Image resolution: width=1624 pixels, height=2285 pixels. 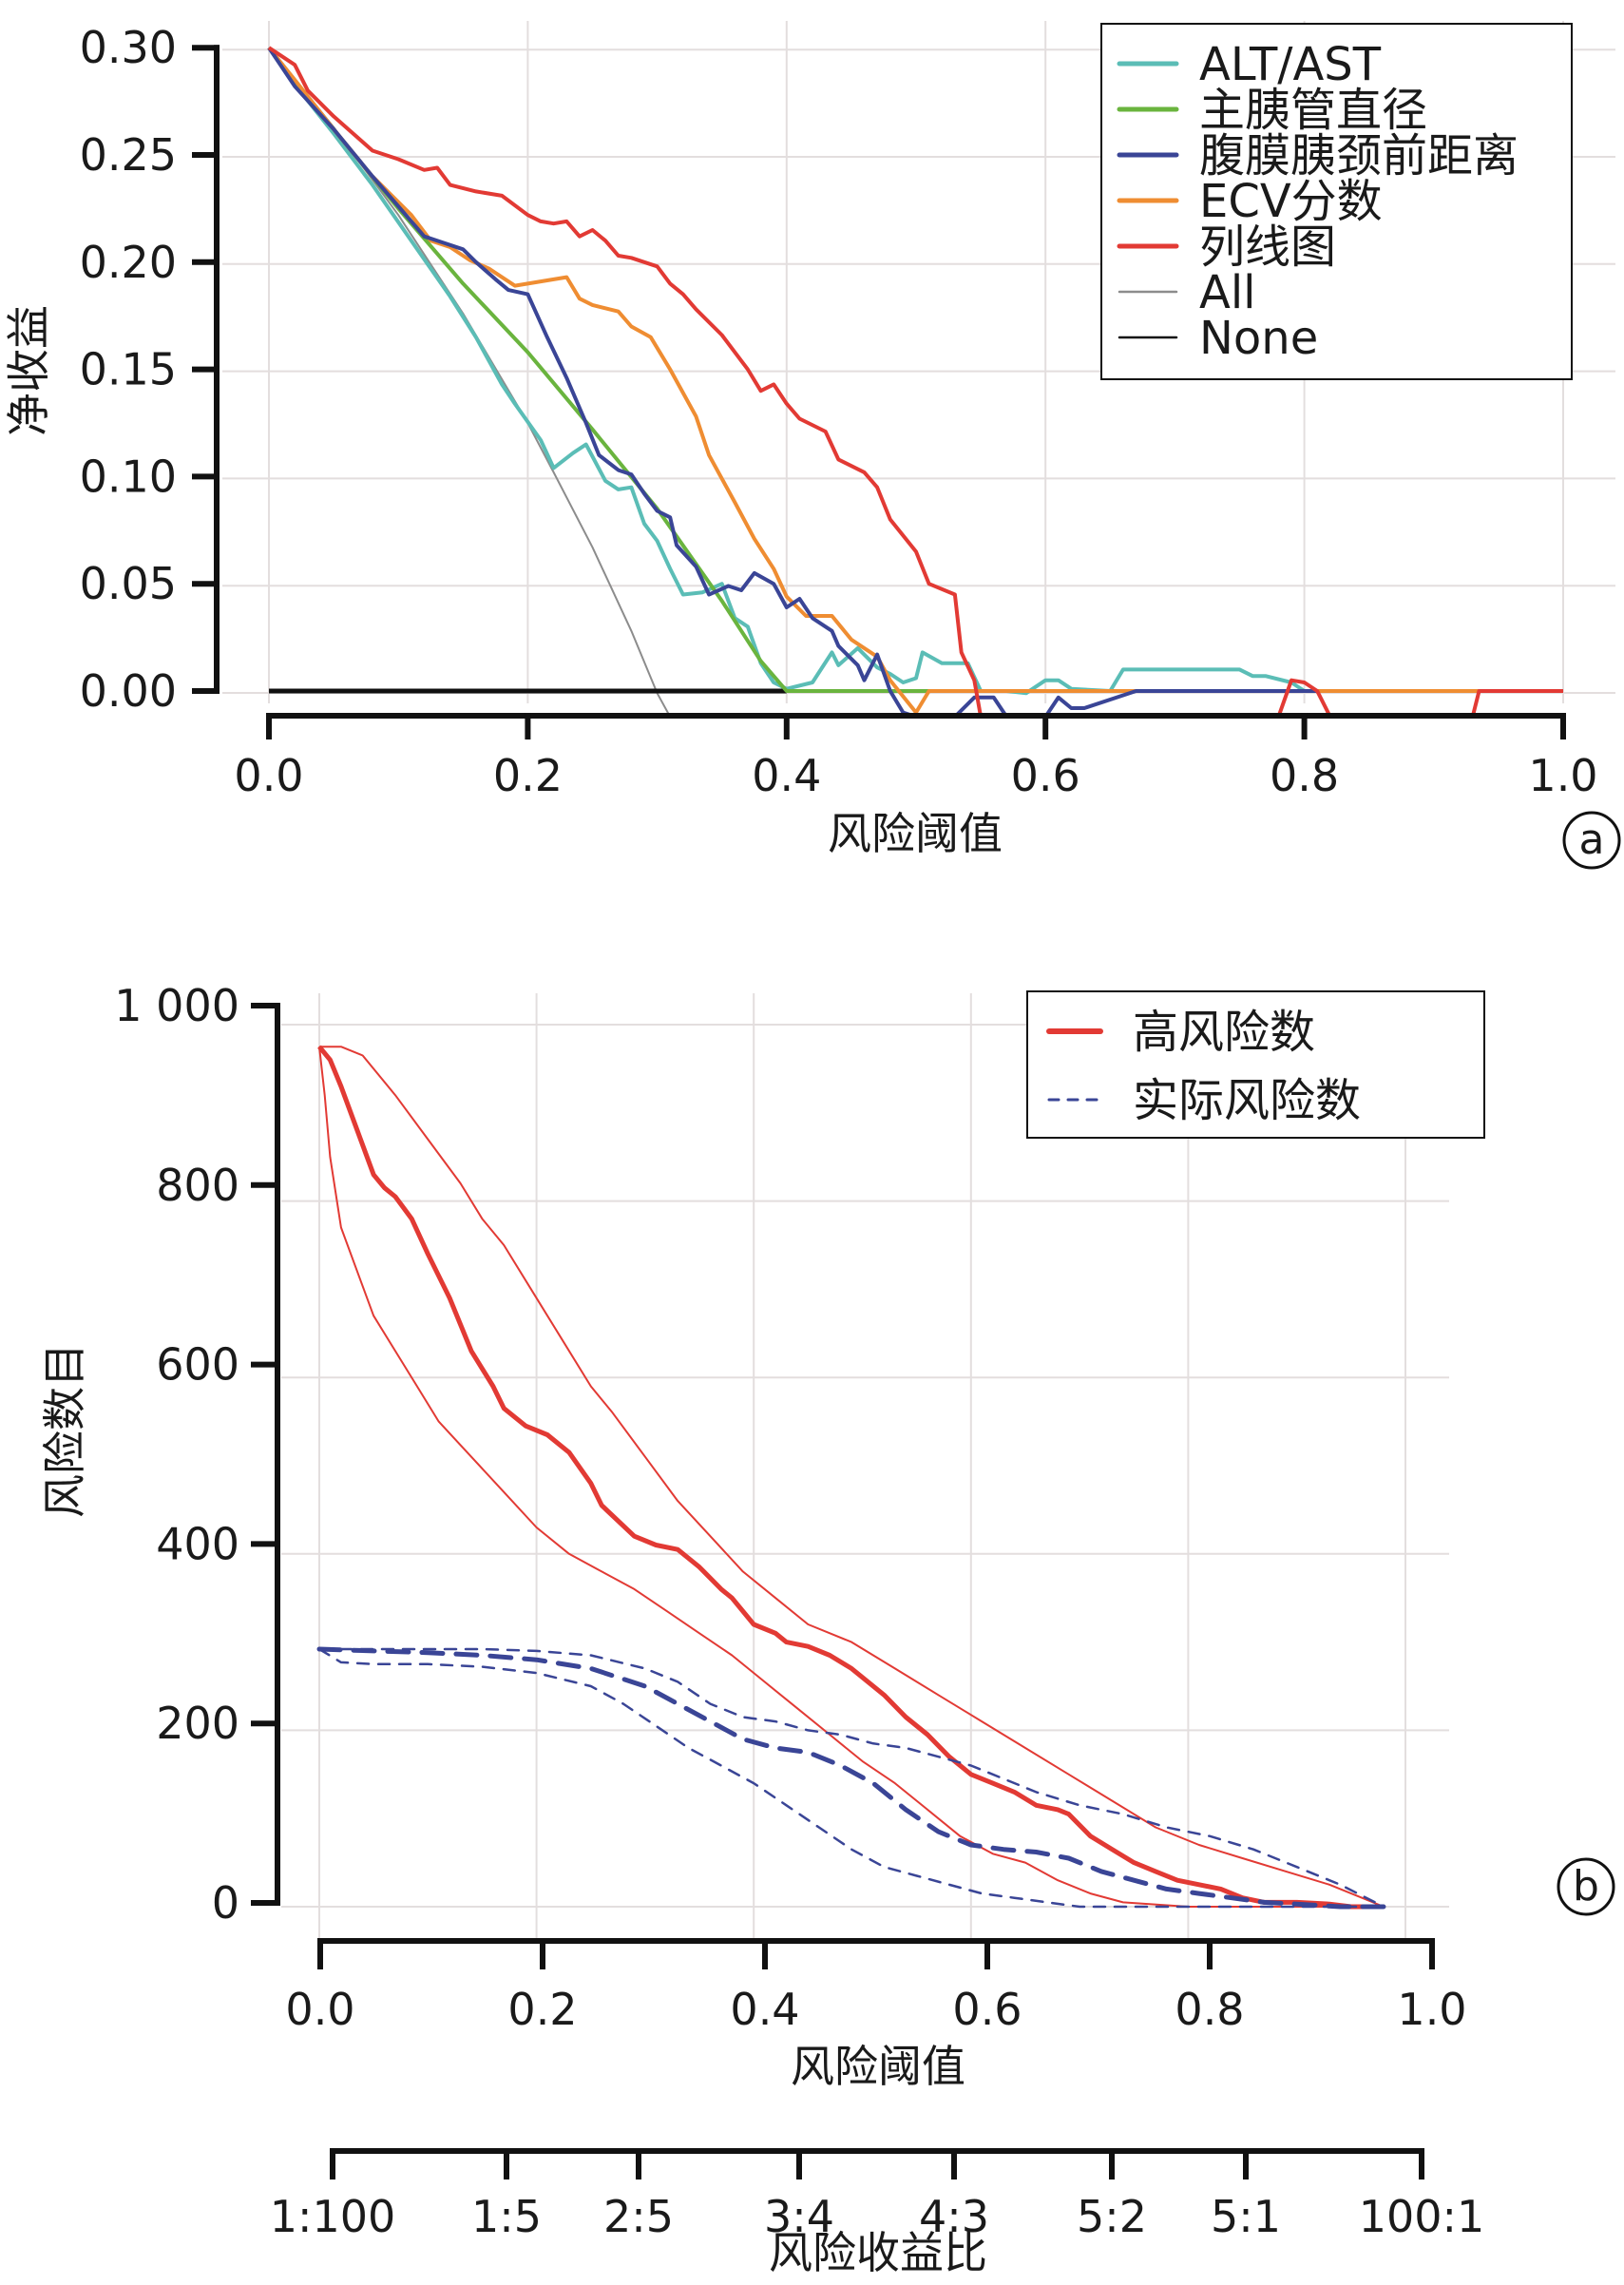 I want to click on panel-b-label-circle, so click(x=1586, y=1887).